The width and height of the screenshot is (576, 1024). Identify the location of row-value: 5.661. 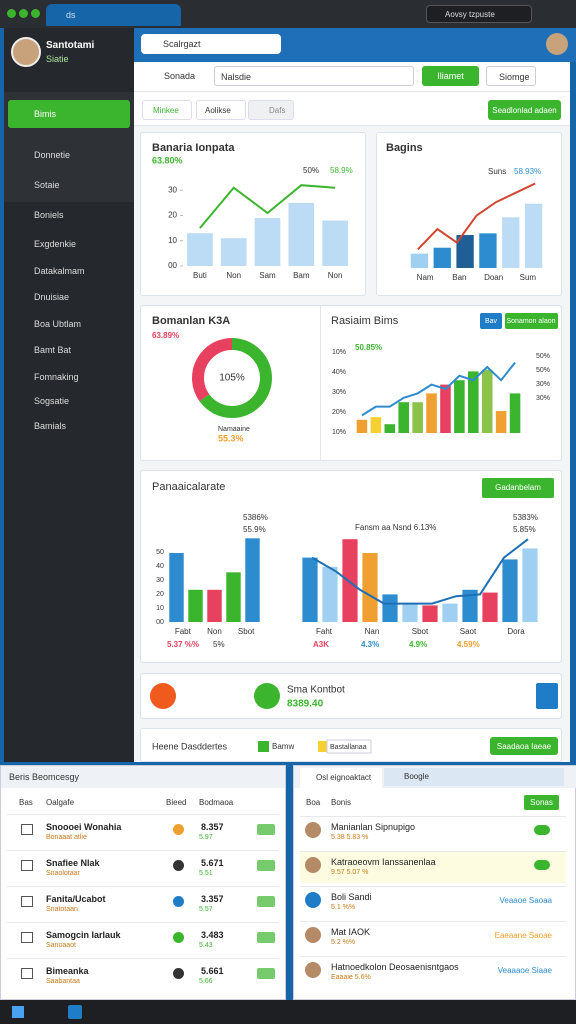
(212, 971).